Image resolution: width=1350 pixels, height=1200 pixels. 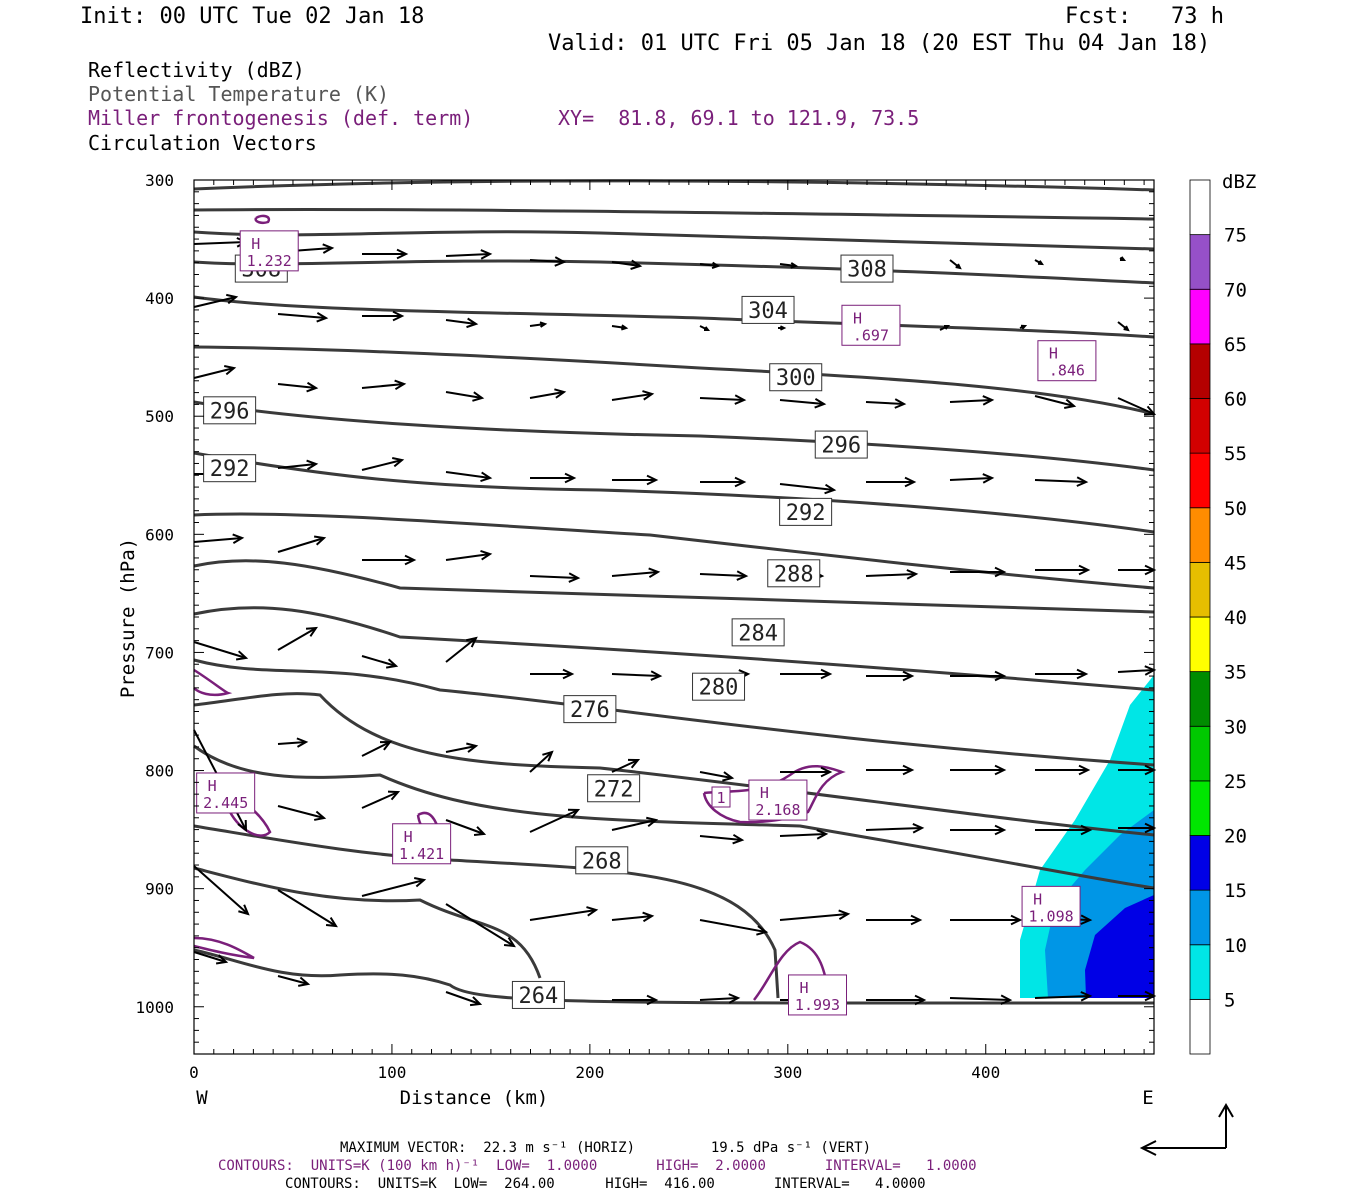 What do you see at coordinates (154, 1007) in the screenshot?
I see `y-tick-label: 1000` at bounding box center [154, 1007].